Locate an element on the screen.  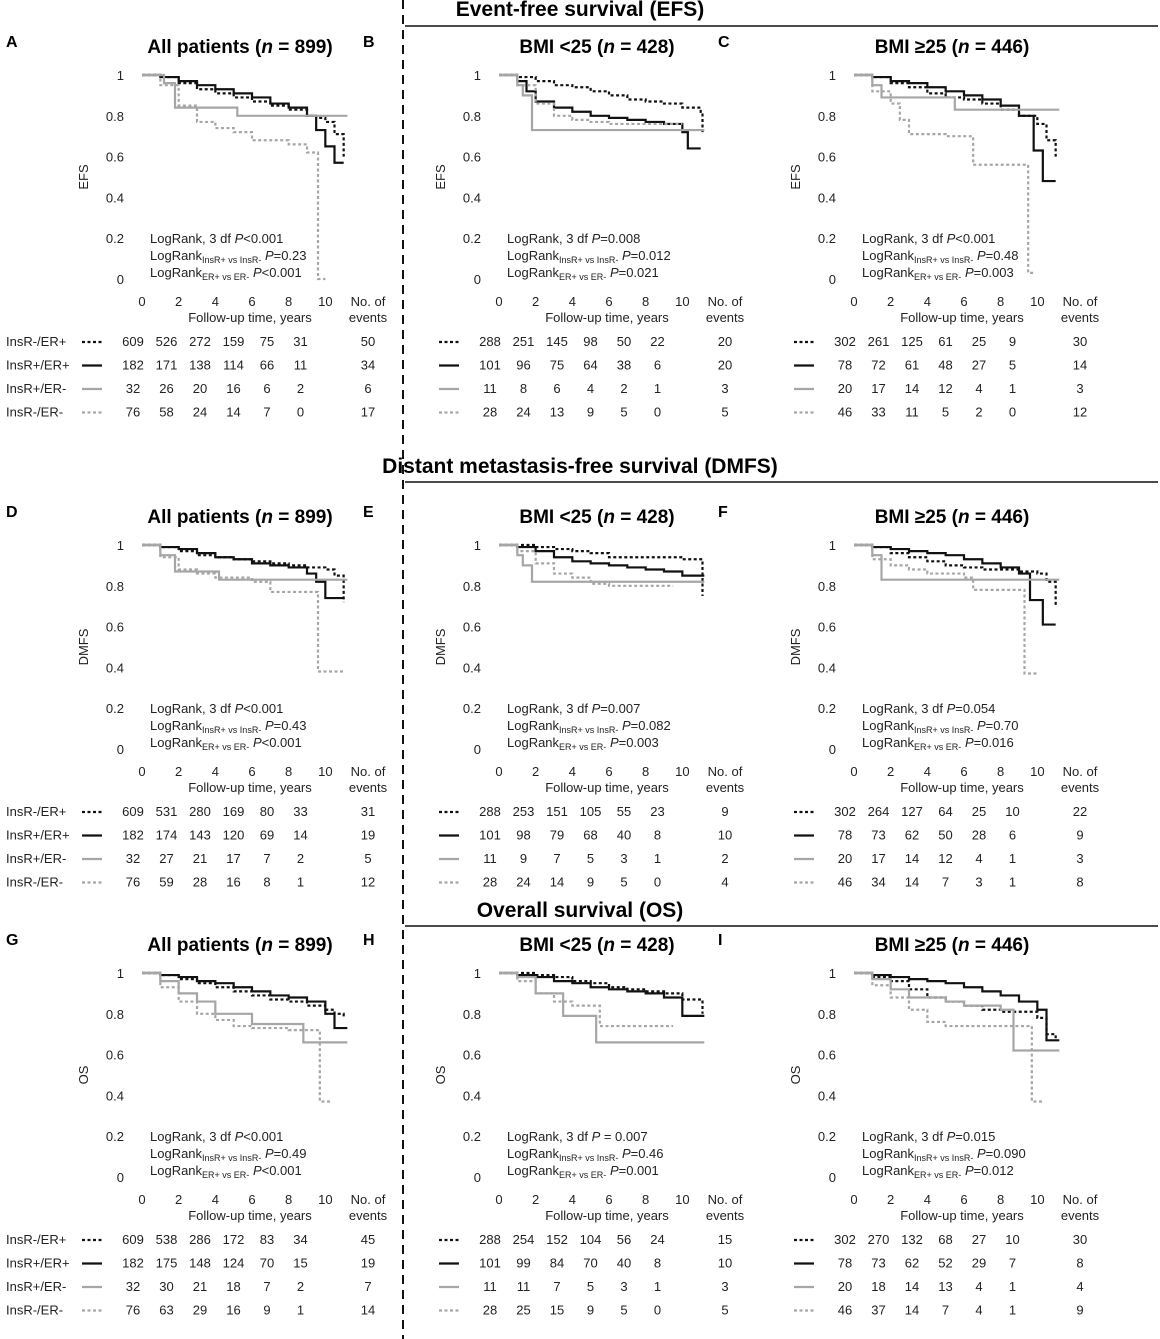
at-risk-count: 10 is located at coordinates (1012, 811).